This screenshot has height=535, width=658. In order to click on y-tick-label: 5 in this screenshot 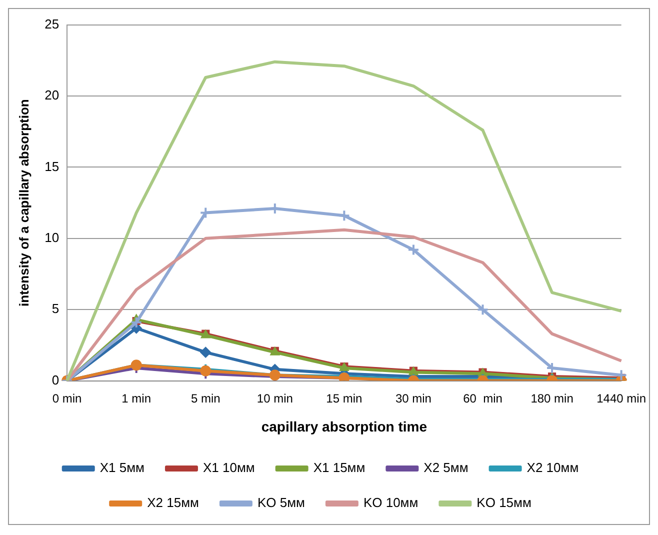, I will do `click(56, 308)`.